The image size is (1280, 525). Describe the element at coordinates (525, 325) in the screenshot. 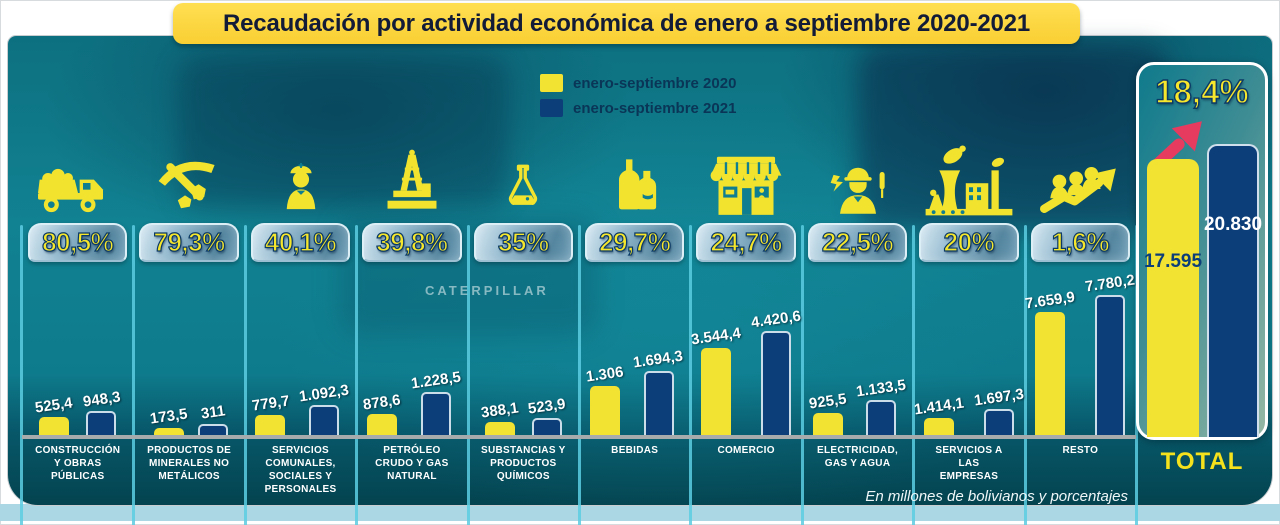

I see `category-column: 35% 388,1 523,9` at that location.